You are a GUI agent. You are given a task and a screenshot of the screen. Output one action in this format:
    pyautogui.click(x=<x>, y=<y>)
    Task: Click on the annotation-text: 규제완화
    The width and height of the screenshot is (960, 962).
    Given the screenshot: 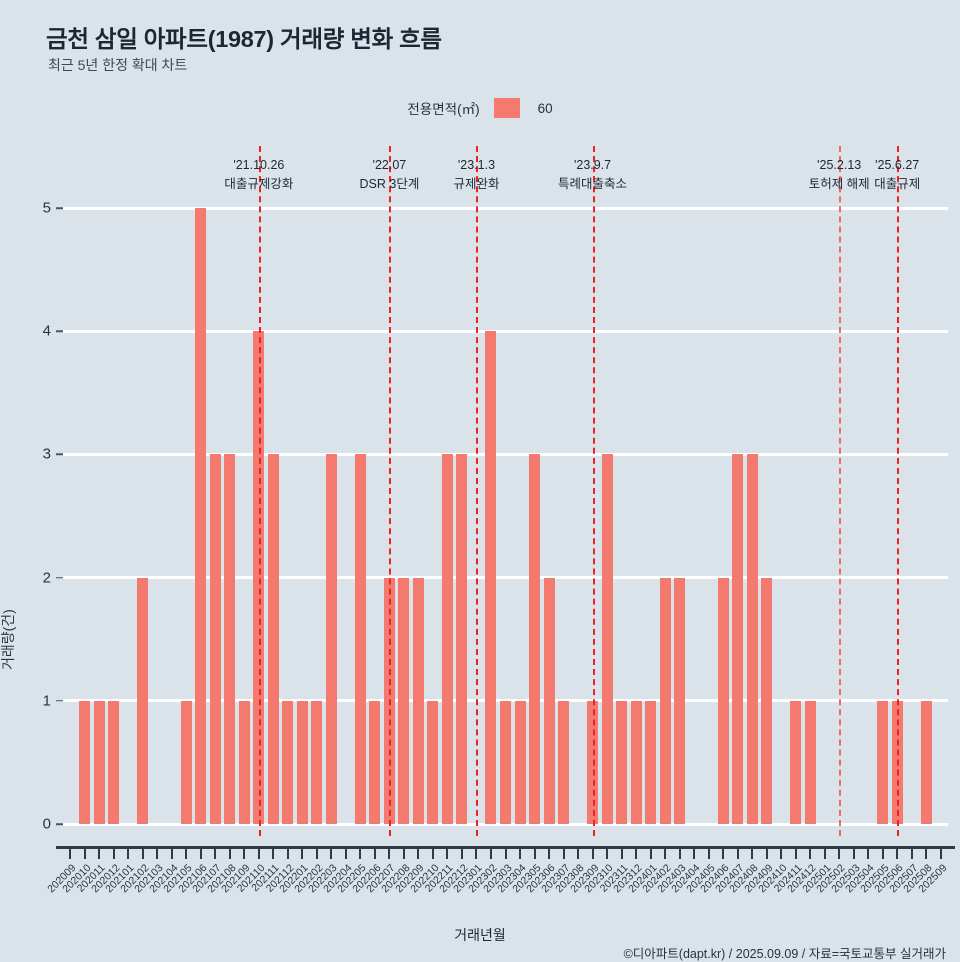 What is the action you would take?
    pyautogui.click(x=476, y=184)
    